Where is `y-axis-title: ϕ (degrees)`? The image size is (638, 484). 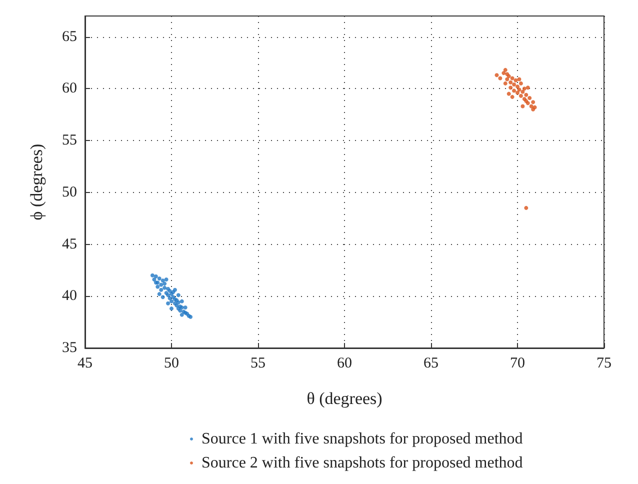 y-axis-title: ϕ (degrees) is located at coordinates (36, 182).